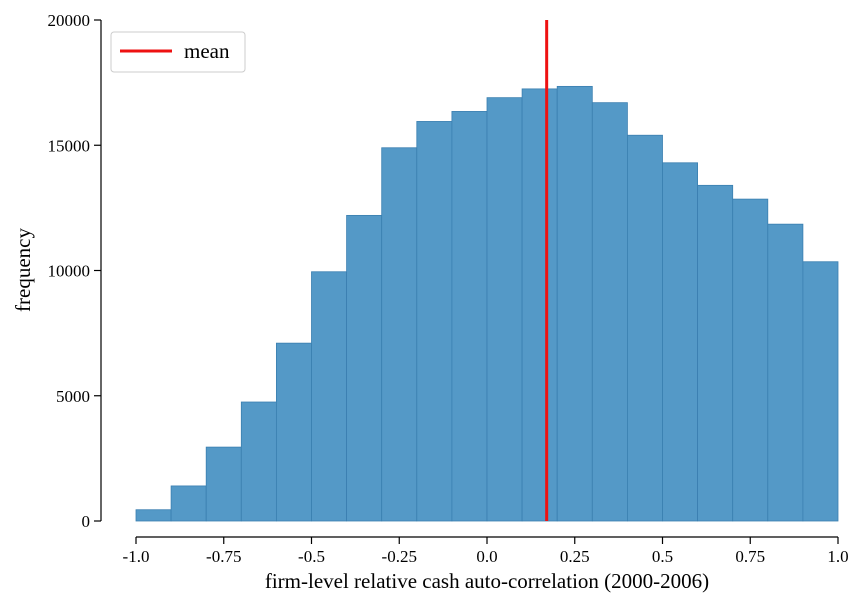  Describe the element at coordinates (575, 556) in the screenshot. I see `x-tick-label: 0.25` at that location.